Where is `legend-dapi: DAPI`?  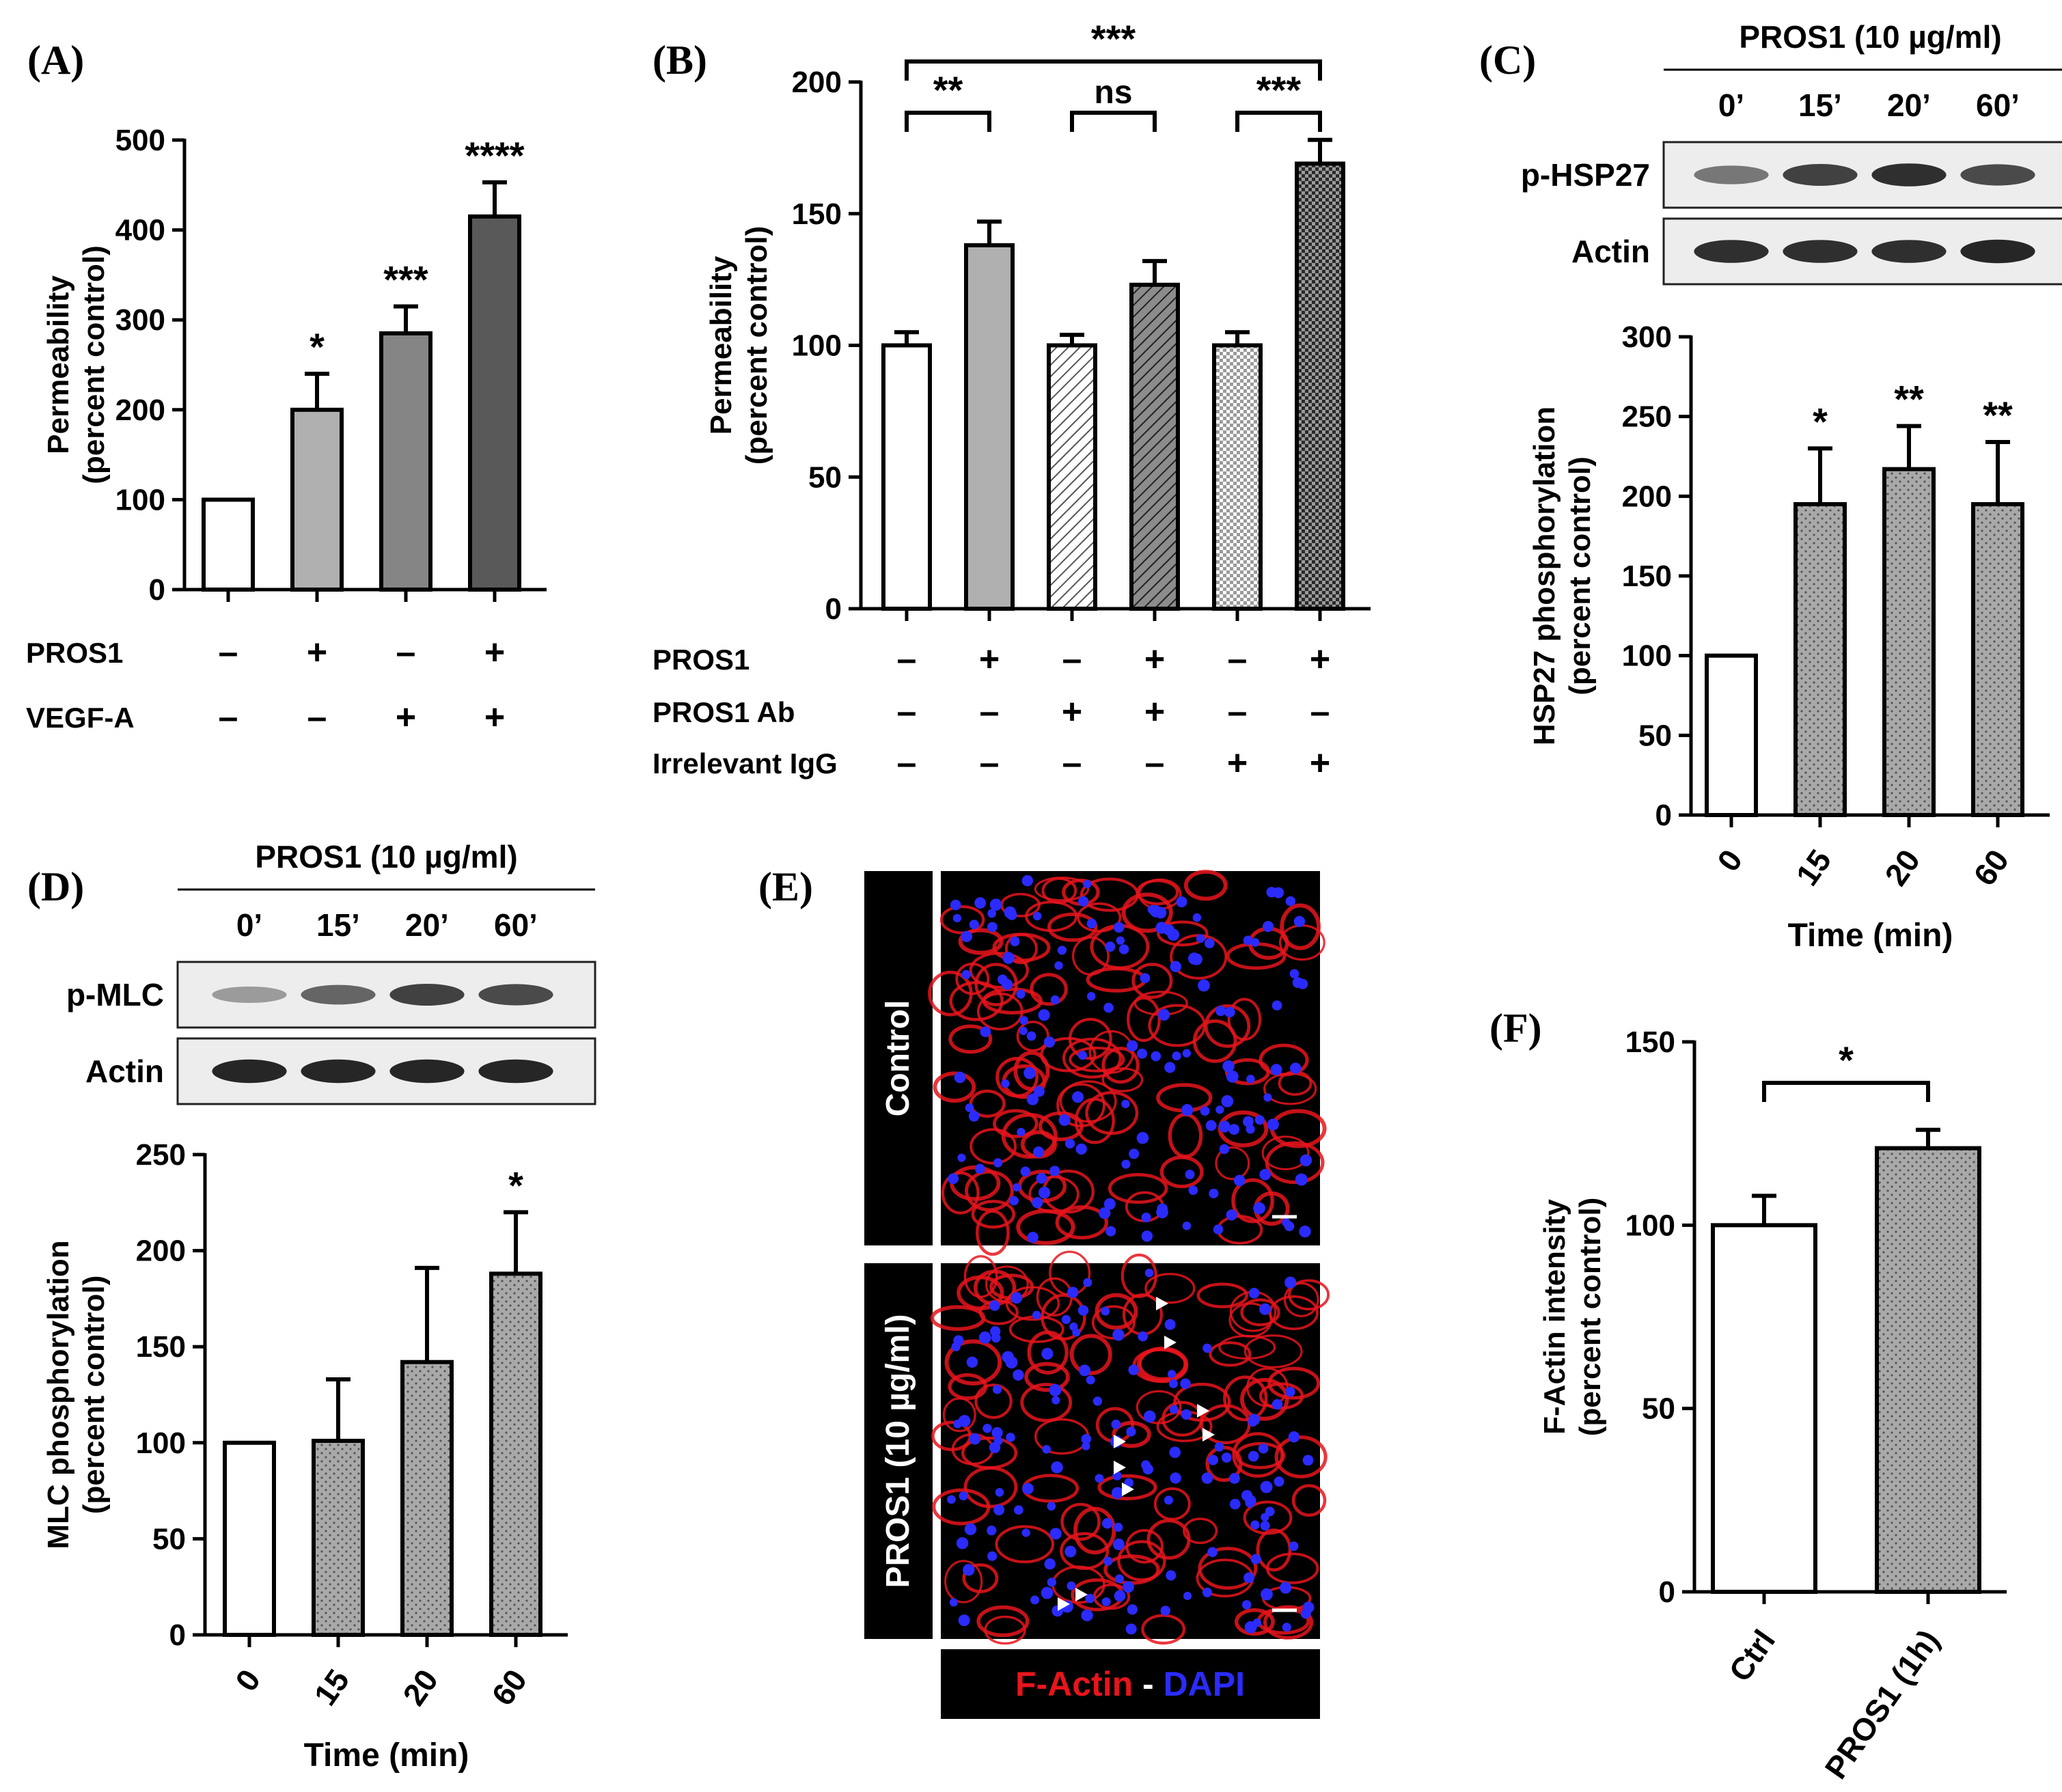 legend-dapi: DAPI is located at coordinates (1204, 1684).